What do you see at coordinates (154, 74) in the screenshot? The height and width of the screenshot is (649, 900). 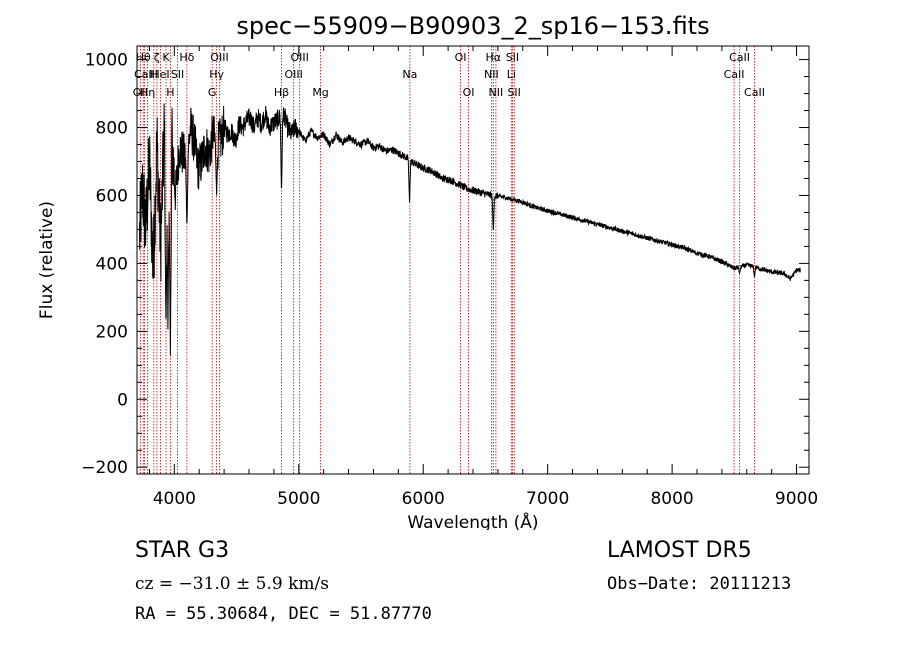 I see `line-label-4: H` at bounding box center [154, 74].